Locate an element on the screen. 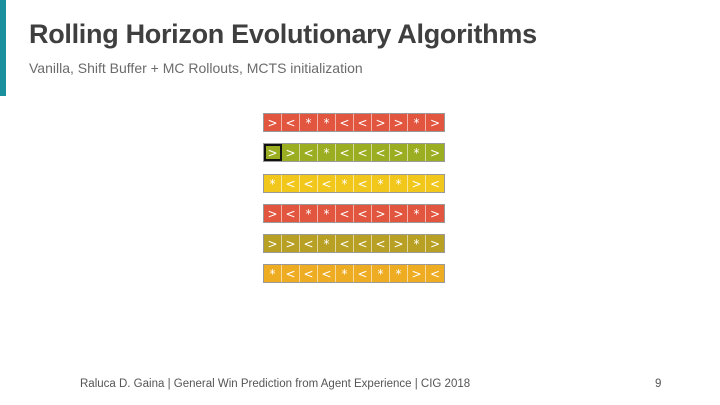  page-number: 9 is located at coordinates (658, 384).